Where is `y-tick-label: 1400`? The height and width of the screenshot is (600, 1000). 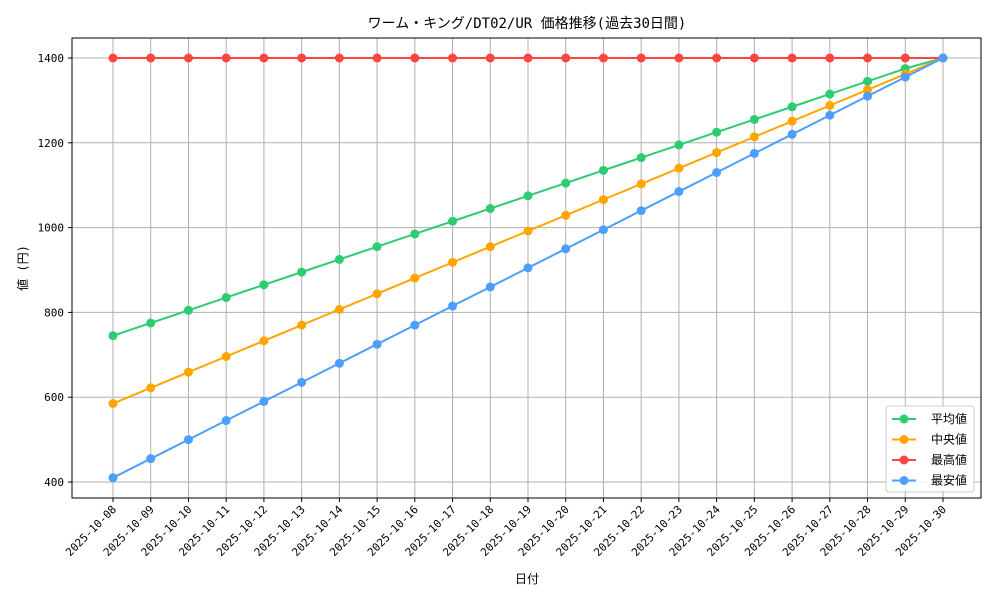
y-tick-label: 1400 is located at coordinates (51, 58).